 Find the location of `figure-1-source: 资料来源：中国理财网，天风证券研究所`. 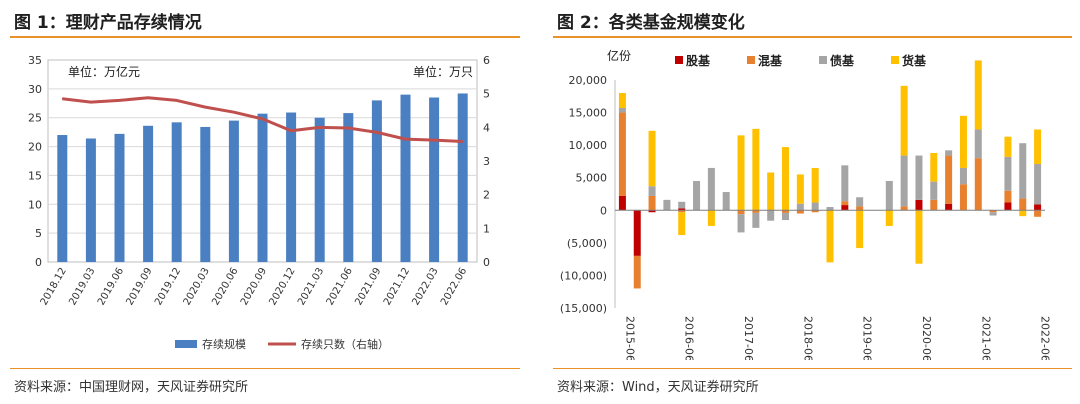

figure-1-source: 资料来源：中国理财网，天风证券研究所 is located at coordinates (131, 387).